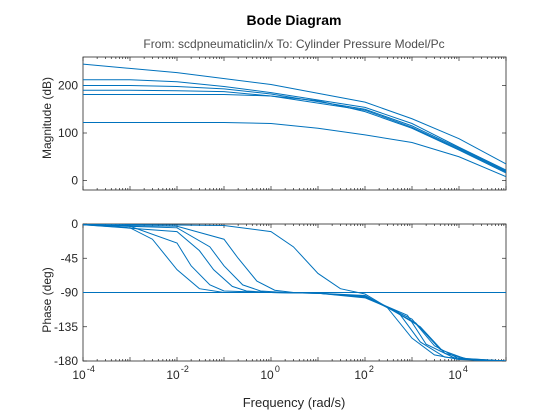 Image resolution: width=560 pixels, height=420 pixels. Describe the element at coordinates (465, 369) in the screenshot. I see `x-tick-exponent: 4` at that location.